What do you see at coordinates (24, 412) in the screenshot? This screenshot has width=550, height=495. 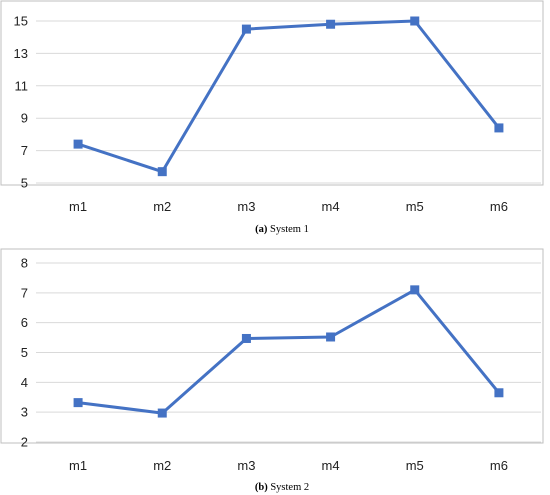 I see `y-tick-label: 3` at bounding box center [24, 412].